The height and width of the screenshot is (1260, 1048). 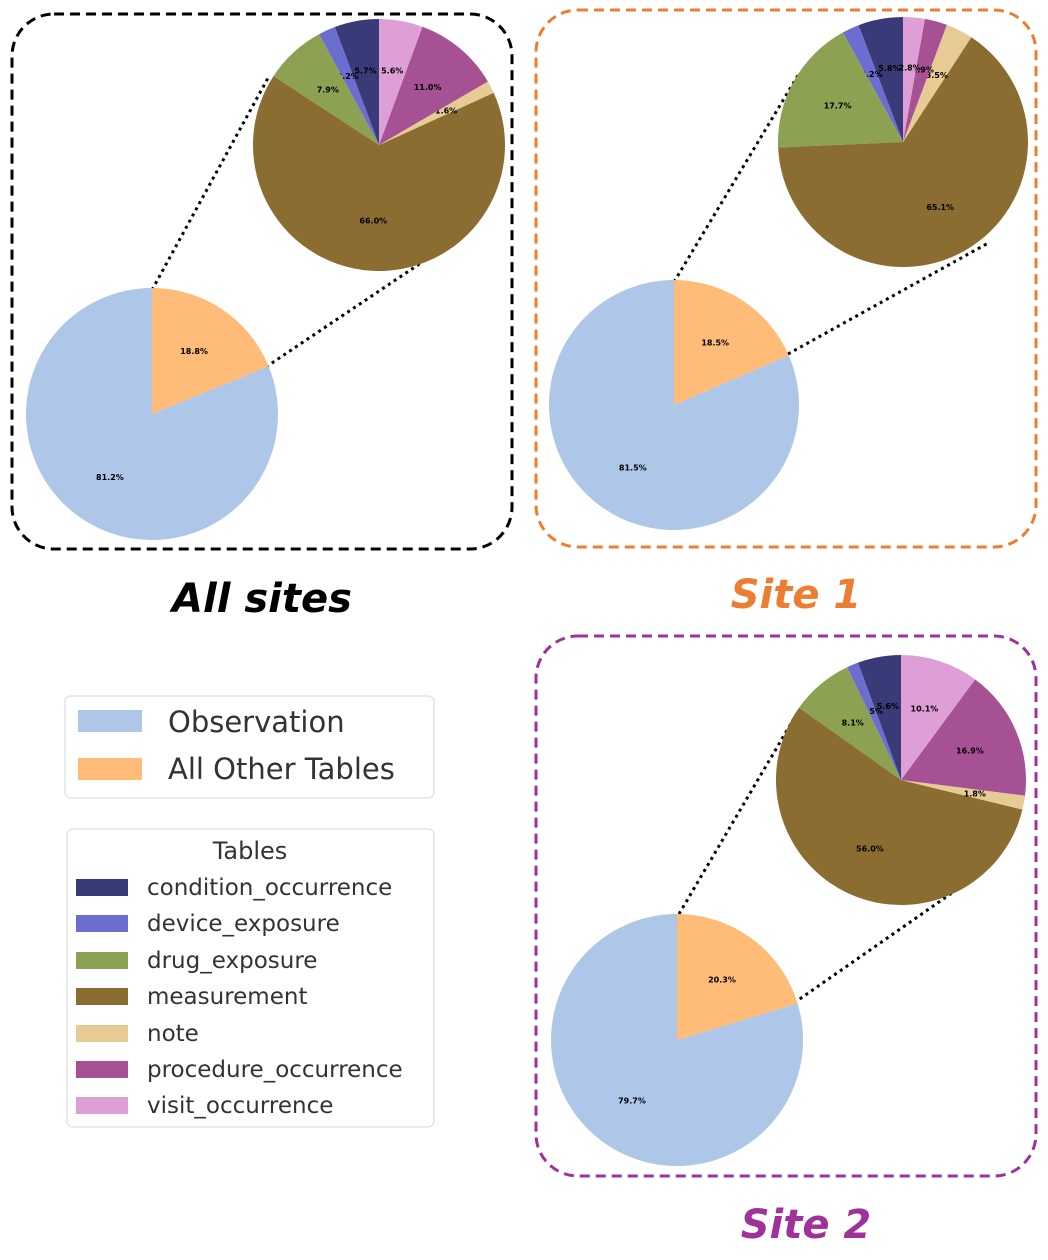 I want to click on detail-site-1-slice-device-exposure, so click(x=872, y=83).